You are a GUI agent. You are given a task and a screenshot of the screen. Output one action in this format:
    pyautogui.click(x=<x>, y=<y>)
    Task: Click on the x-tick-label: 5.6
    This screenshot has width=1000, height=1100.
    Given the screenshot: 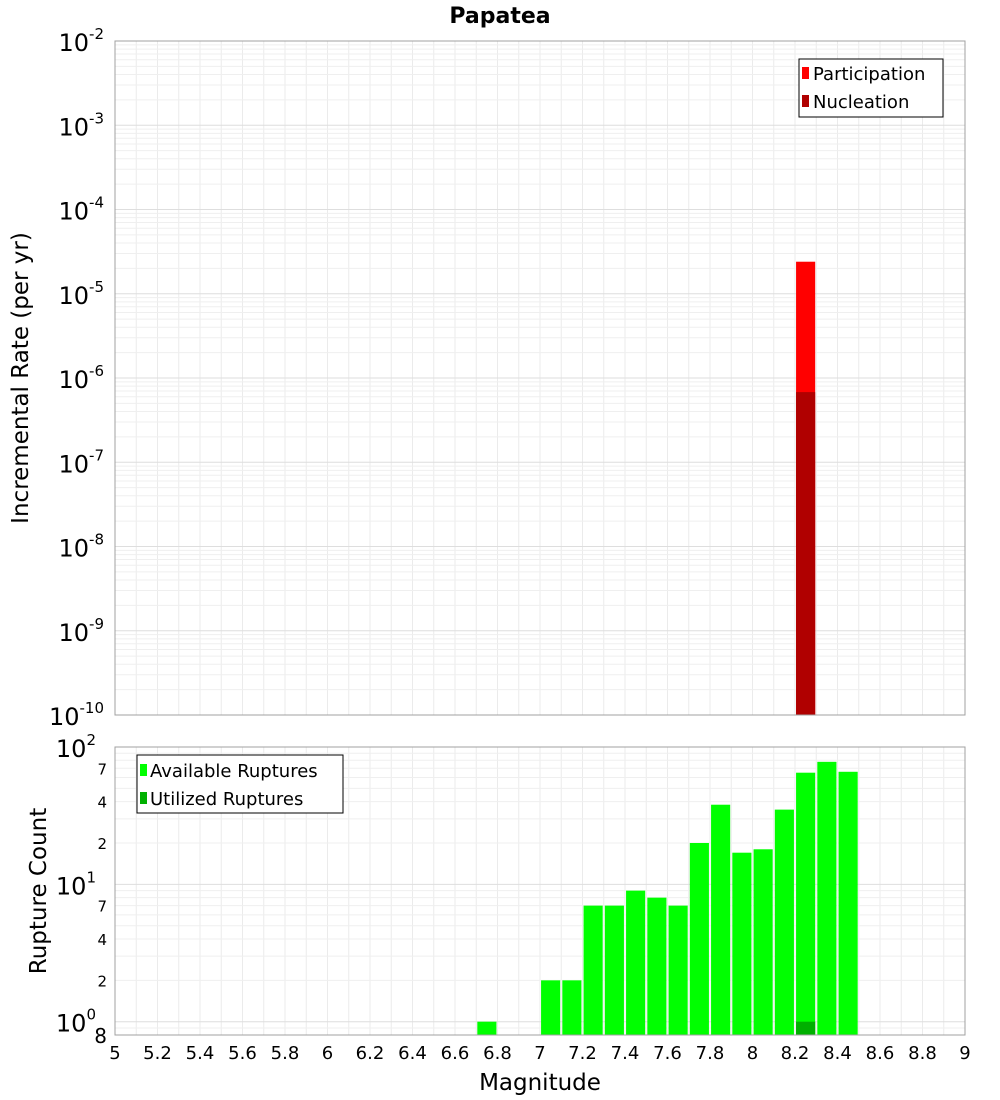 What is the action you would take?
    pyautogui.click(x=242, y=1053)
    